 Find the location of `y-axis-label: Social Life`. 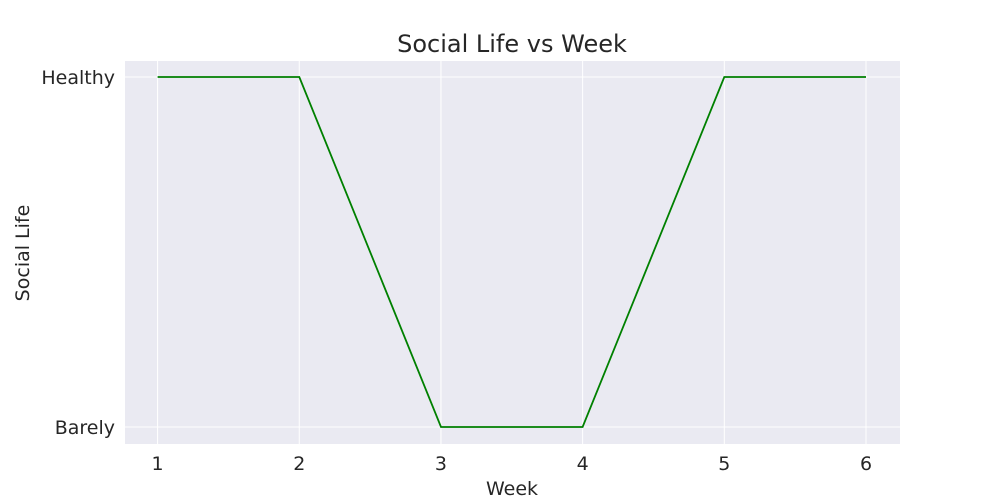

y-axis-label: Social Life is located at coordinates (23, 253).